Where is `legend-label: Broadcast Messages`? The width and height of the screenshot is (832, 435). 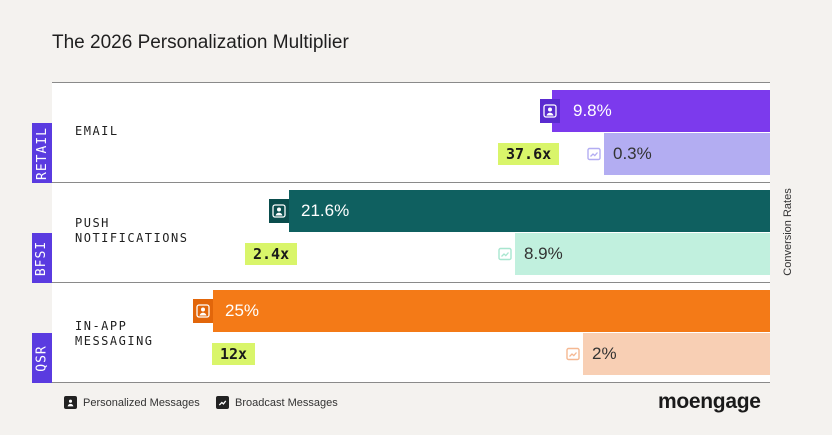
legend-label: Broadcast Messages is located at coordinates (286, 402).